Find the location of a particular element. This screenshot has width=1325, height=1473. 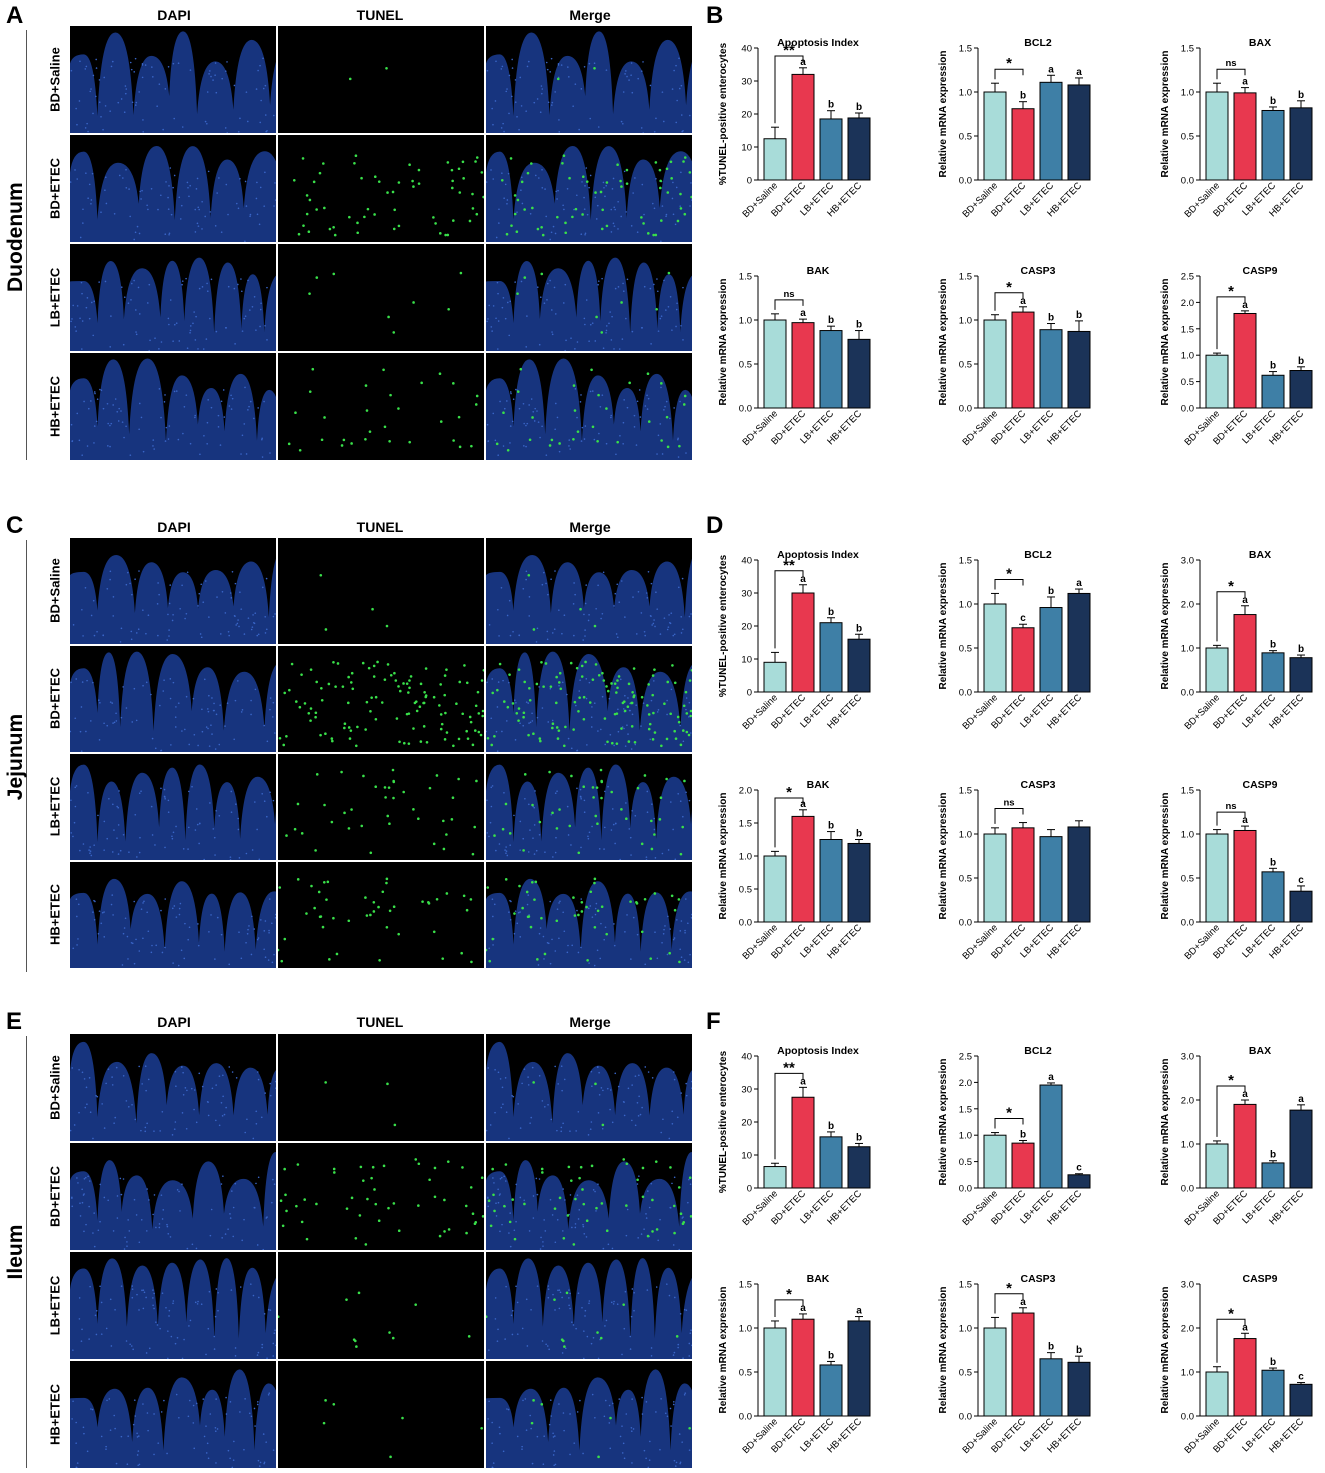

chart10-ytick-label-2: 1.0 is located at coordinates (965, 835).